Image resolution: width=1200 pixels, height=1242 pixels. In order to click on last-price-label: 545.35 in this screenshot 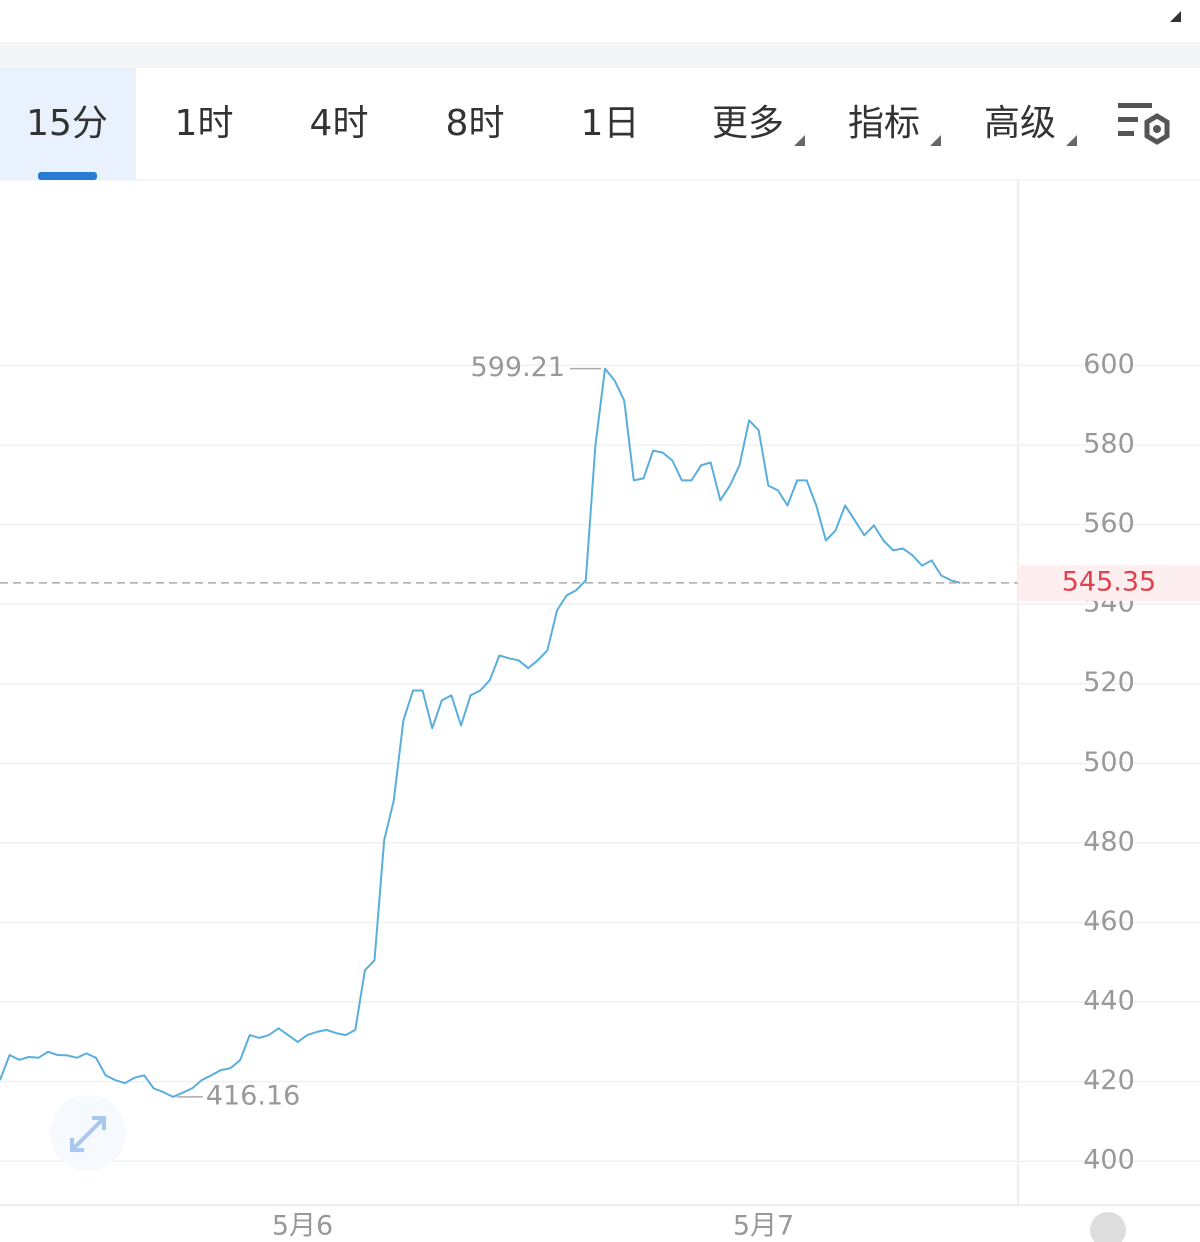, I will do `click(1109, 581)`.